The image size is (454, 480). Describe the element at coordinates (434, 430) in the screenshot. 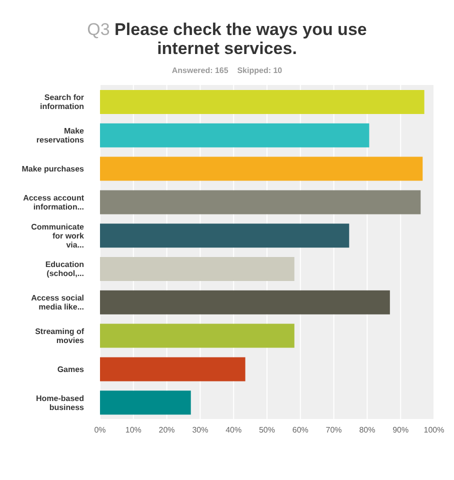

I see `x-tick-label: 100%` at that location.